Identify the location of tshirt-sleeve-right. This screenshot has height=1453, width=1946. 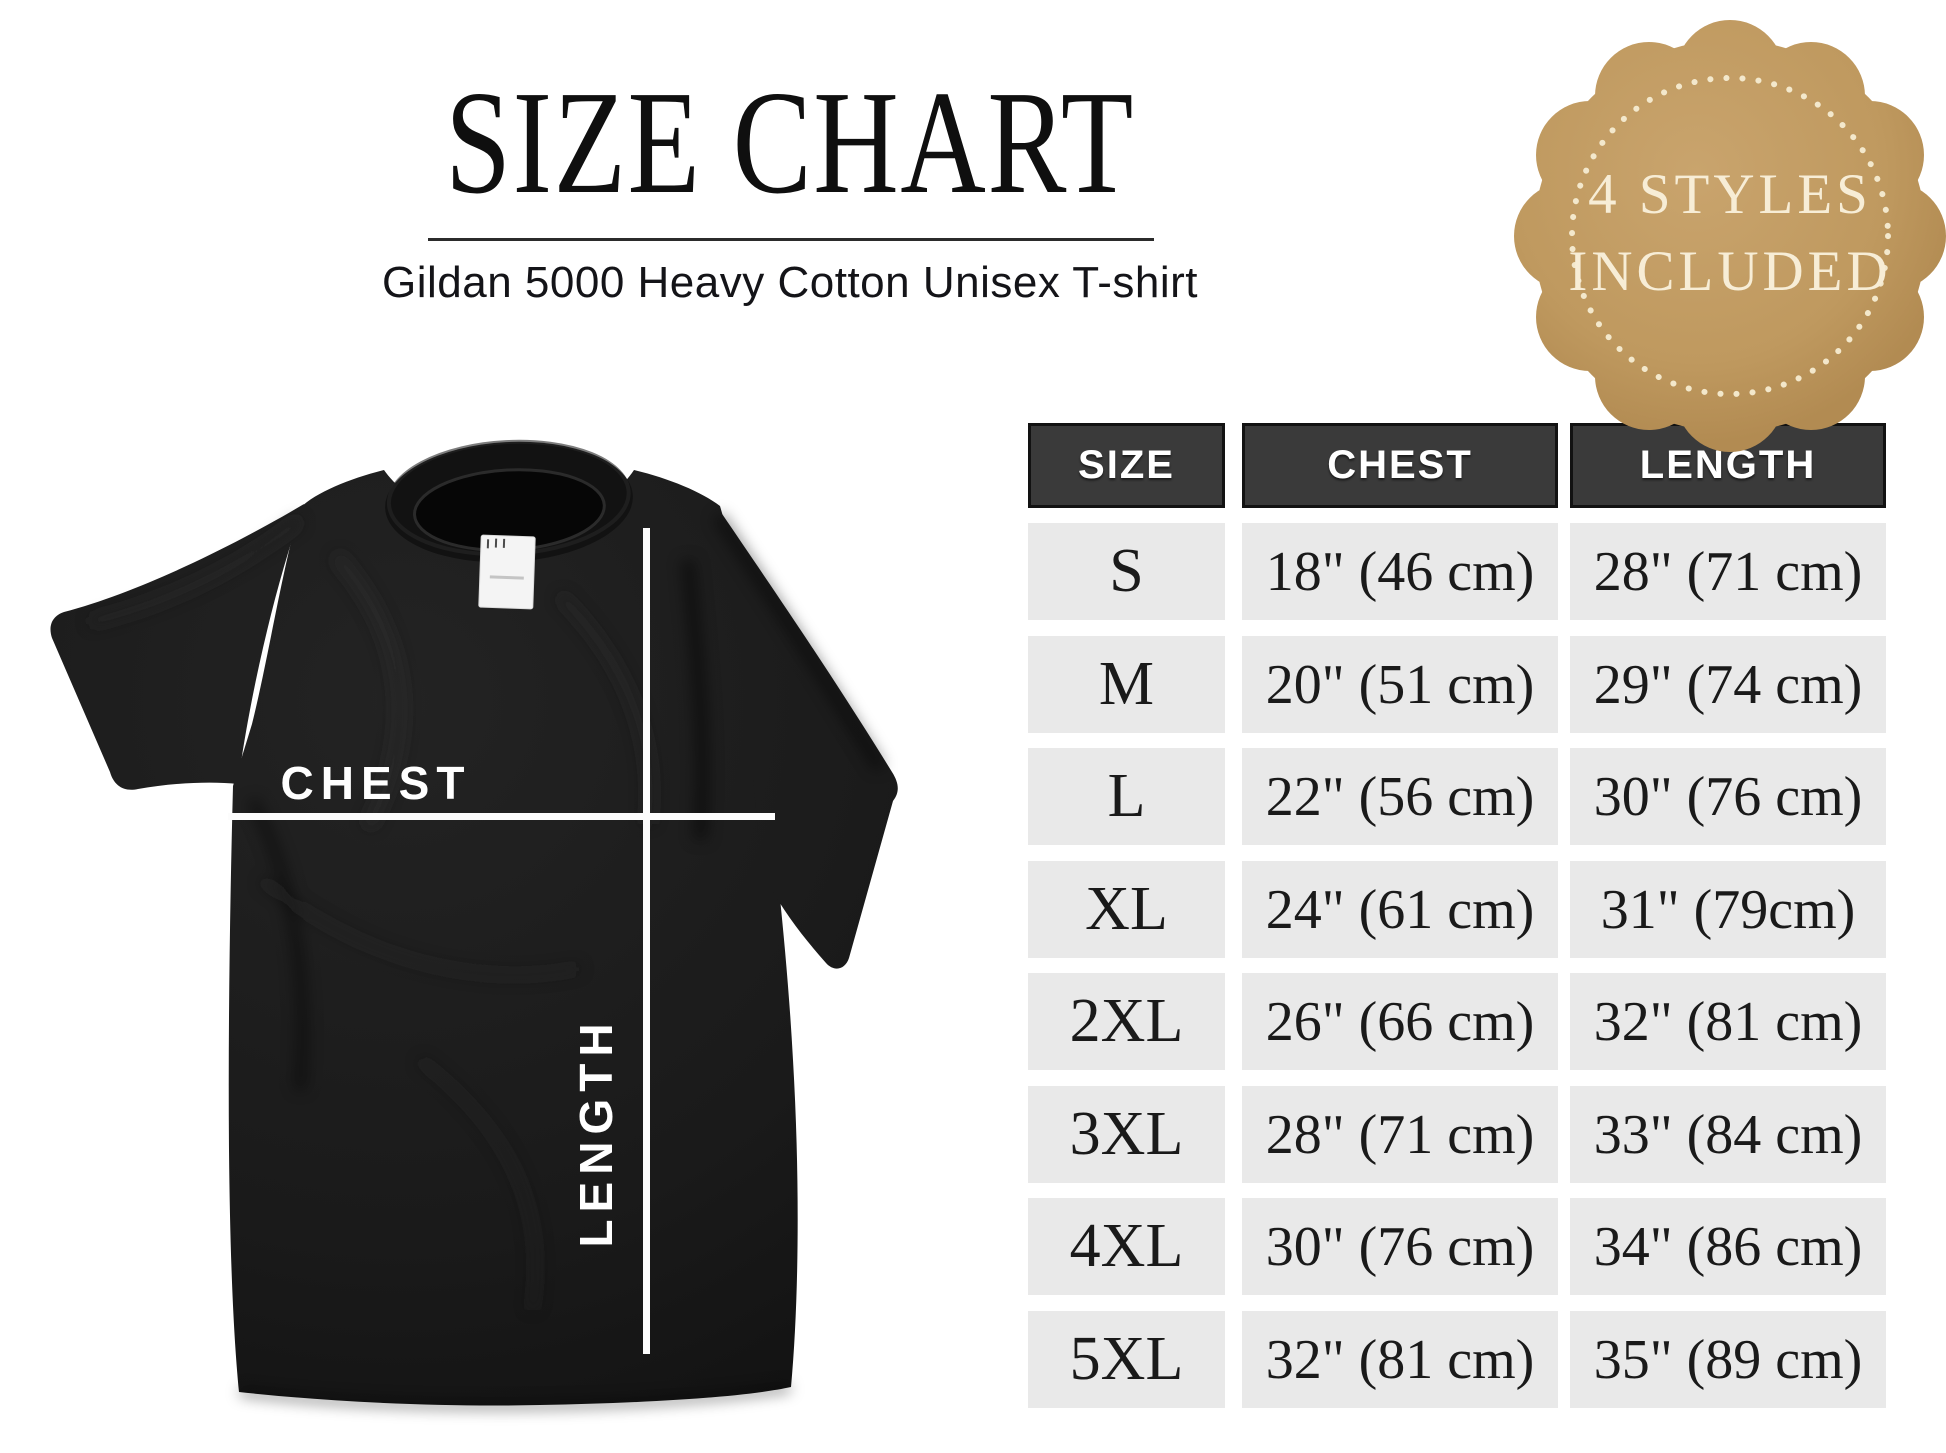
(806, 735).